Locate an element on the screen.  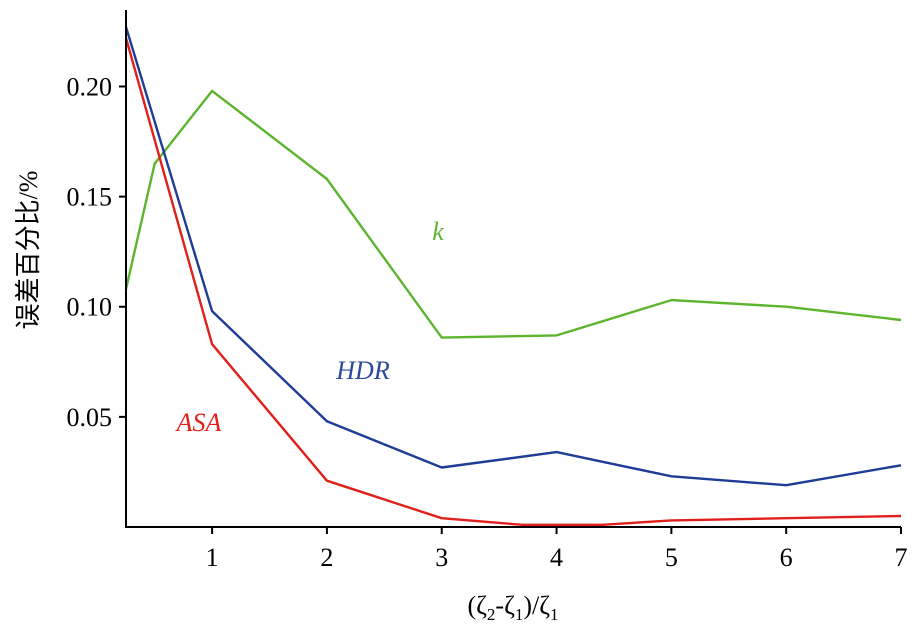
x-axis-ticks: 1 2 3 4 5 6 7 is located at coordinates (557, 549).